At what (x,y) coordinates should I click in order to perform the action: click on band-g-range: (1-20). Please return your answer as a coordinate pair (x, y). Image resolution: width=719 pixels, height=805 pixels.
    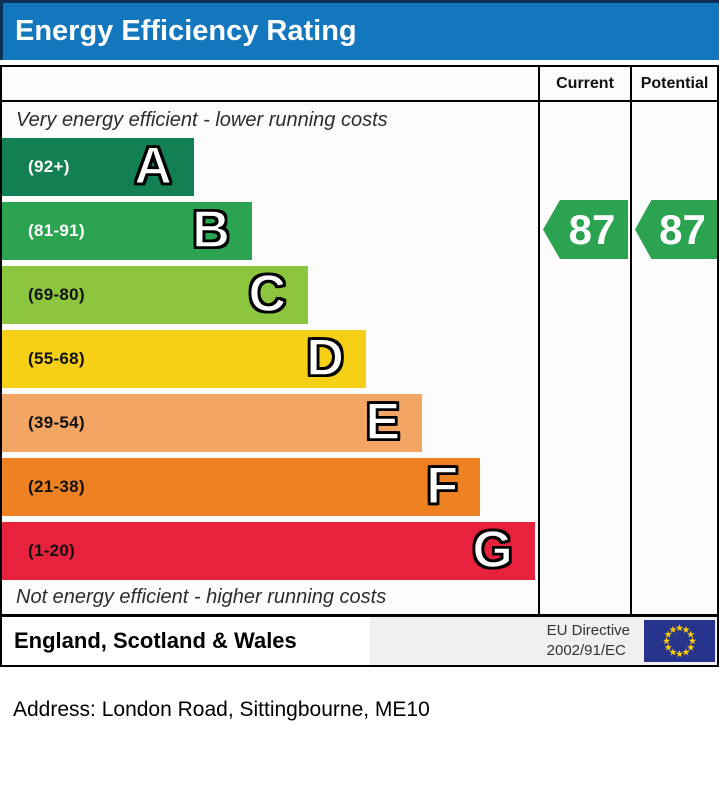
    Looking at the image, I should click on (52, 550).